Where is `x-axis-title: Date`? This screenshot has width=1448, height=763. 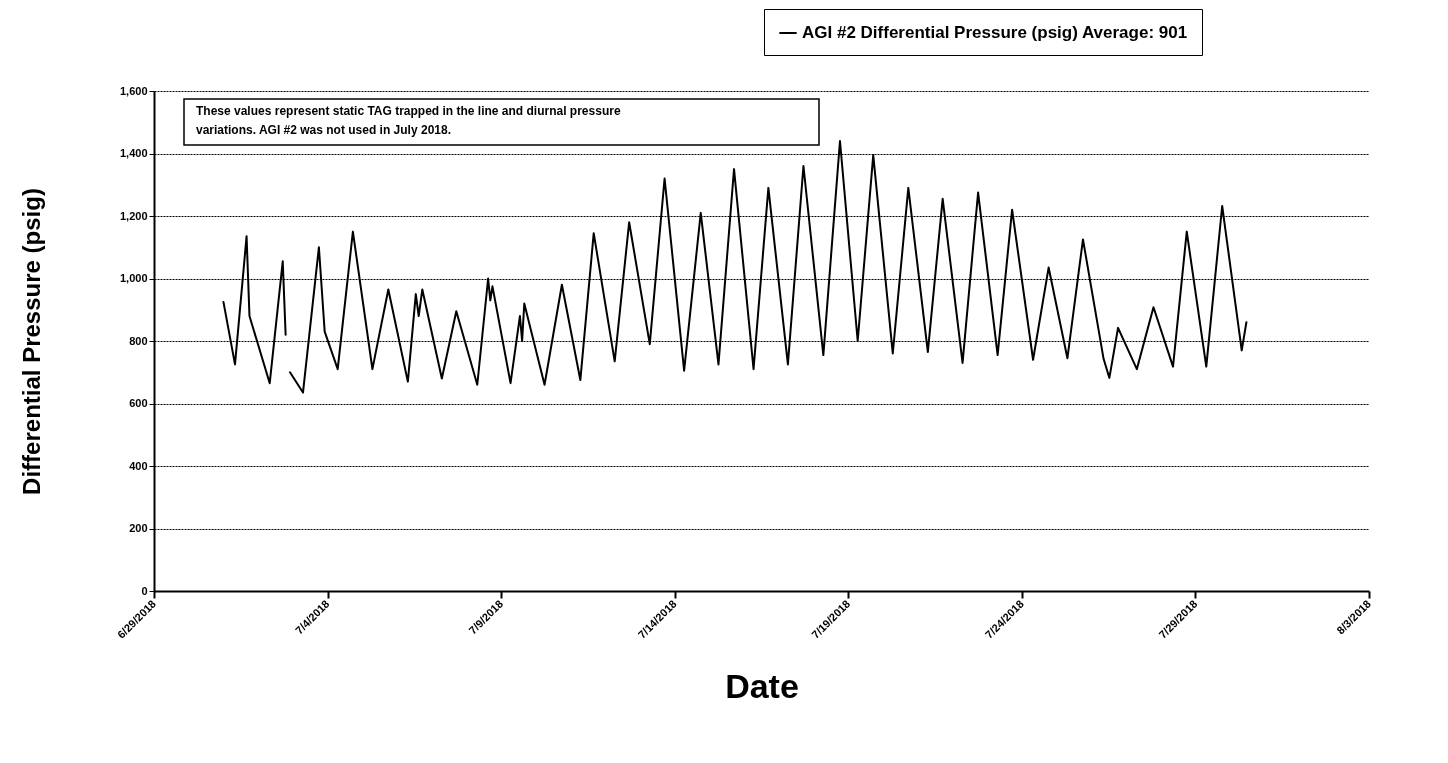 x-axis-title: Date is located at coordinates (762, 685).